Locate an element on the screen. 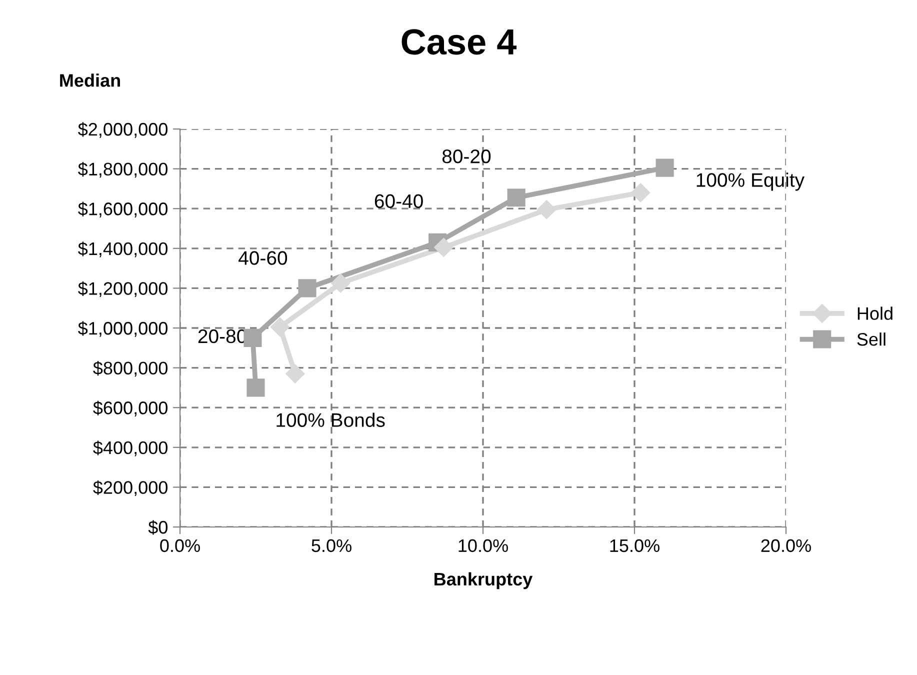 This screenshot has height=675, width=917. y-axis-title: Median is located at coordinates (90, 80).